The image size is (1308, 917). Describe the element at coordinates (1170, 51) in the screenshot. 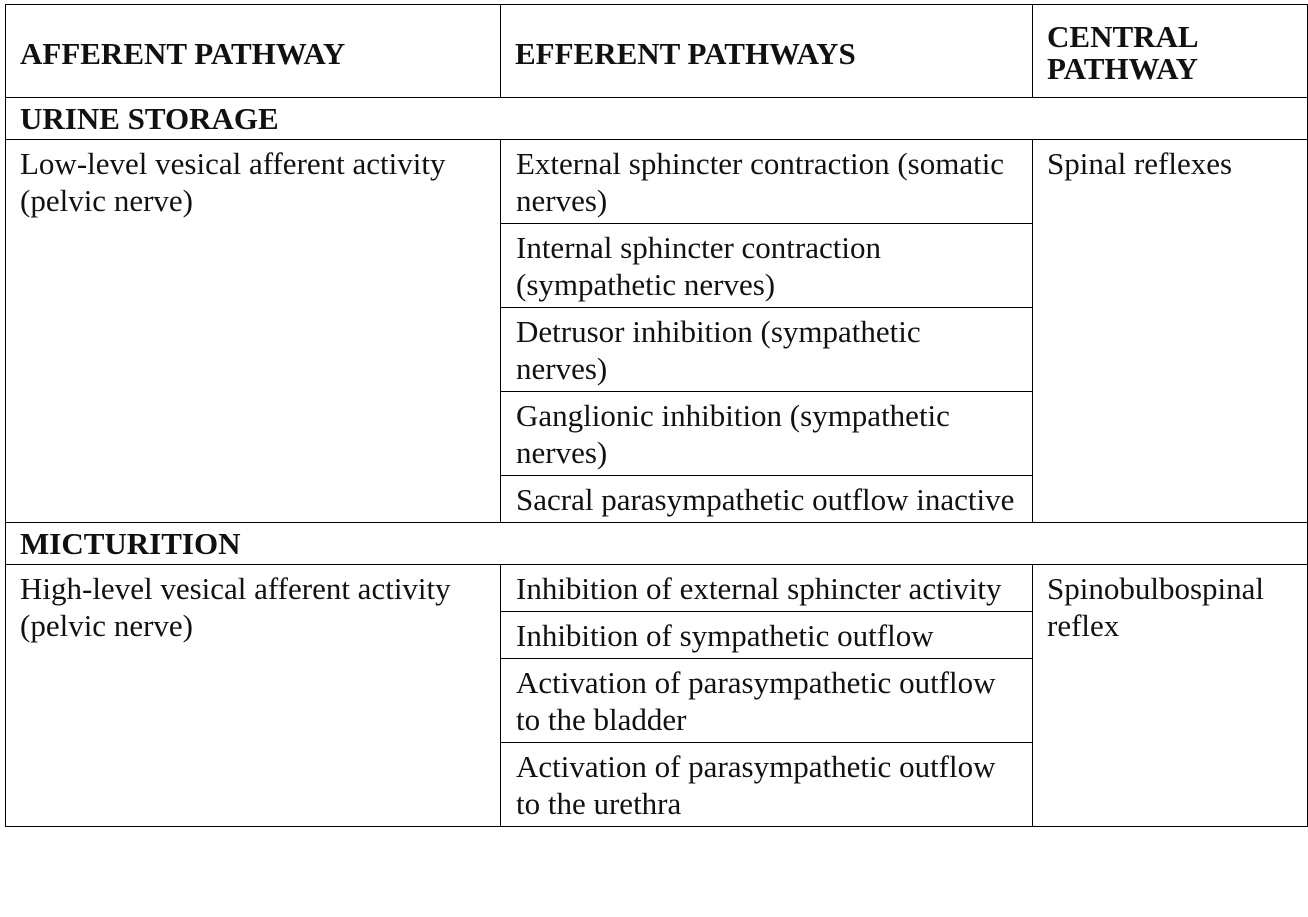

I see `header-central-pathway: CENTRAL PATHWAY` at that location.